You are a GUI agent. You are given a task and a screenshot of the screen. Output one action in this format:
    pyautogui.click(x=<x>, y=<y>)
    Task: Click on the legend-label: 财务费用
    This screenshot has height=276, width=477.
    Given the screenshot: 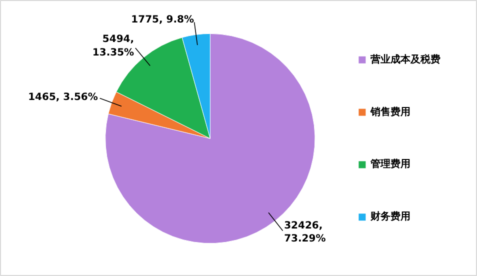 What is the action you would take?
    pyautogui.click(x=390, y=216)
    